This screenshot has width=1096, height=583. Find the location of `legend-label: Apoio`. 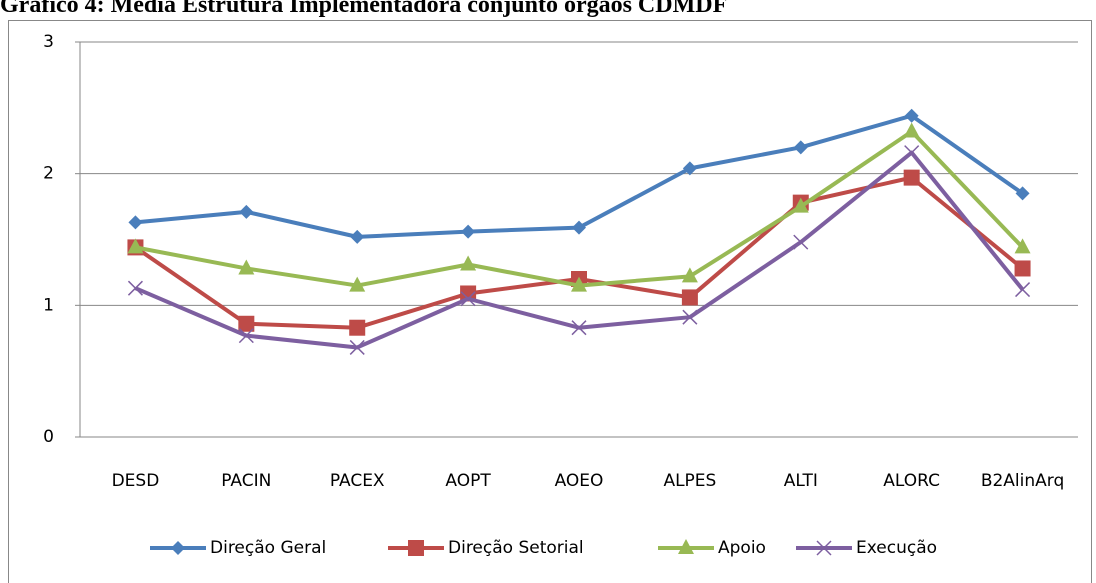

legend-label: Apoio is located at coordinates (742, 548).